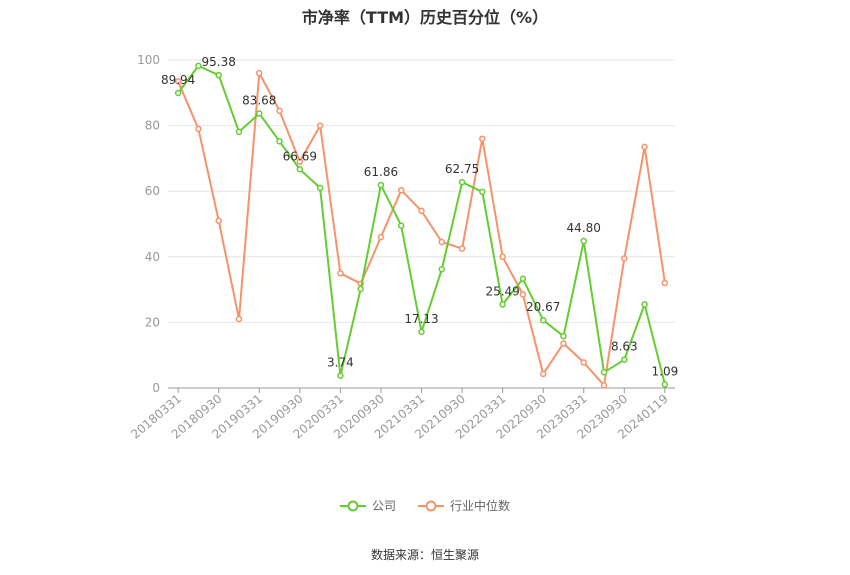 Image resolution: width=850 pixels, height=575 pixels. I want to click on data-label-company-20240119: 1.09, so click(665, 371).